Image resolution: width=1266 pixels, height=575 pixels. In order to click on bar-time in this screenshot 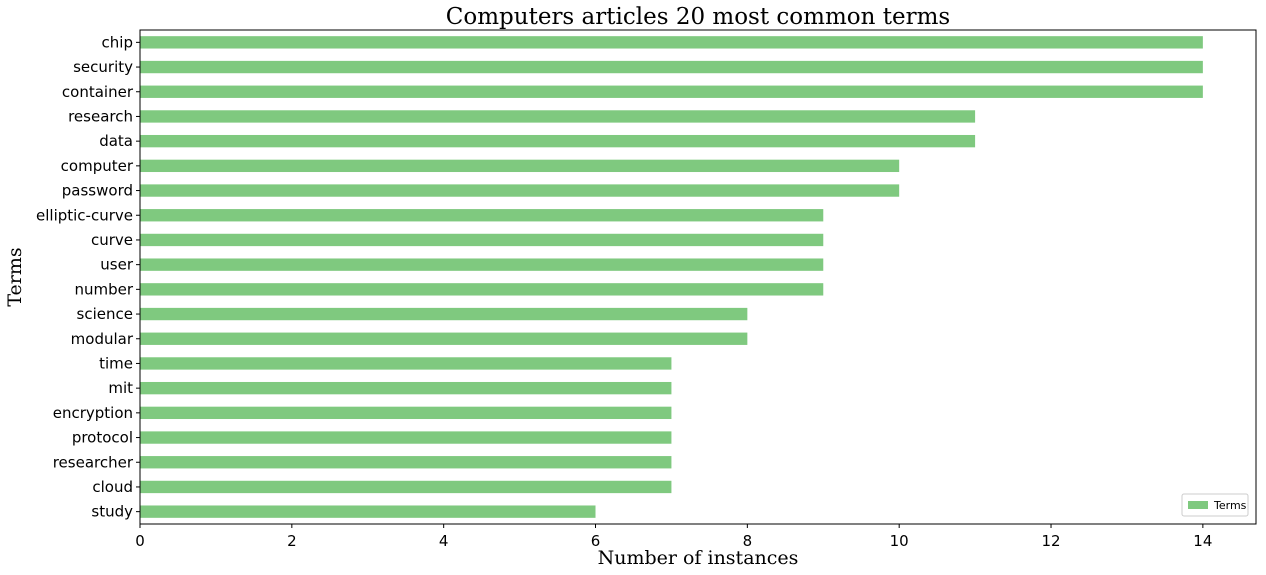, I will do `click(406, 363)`.